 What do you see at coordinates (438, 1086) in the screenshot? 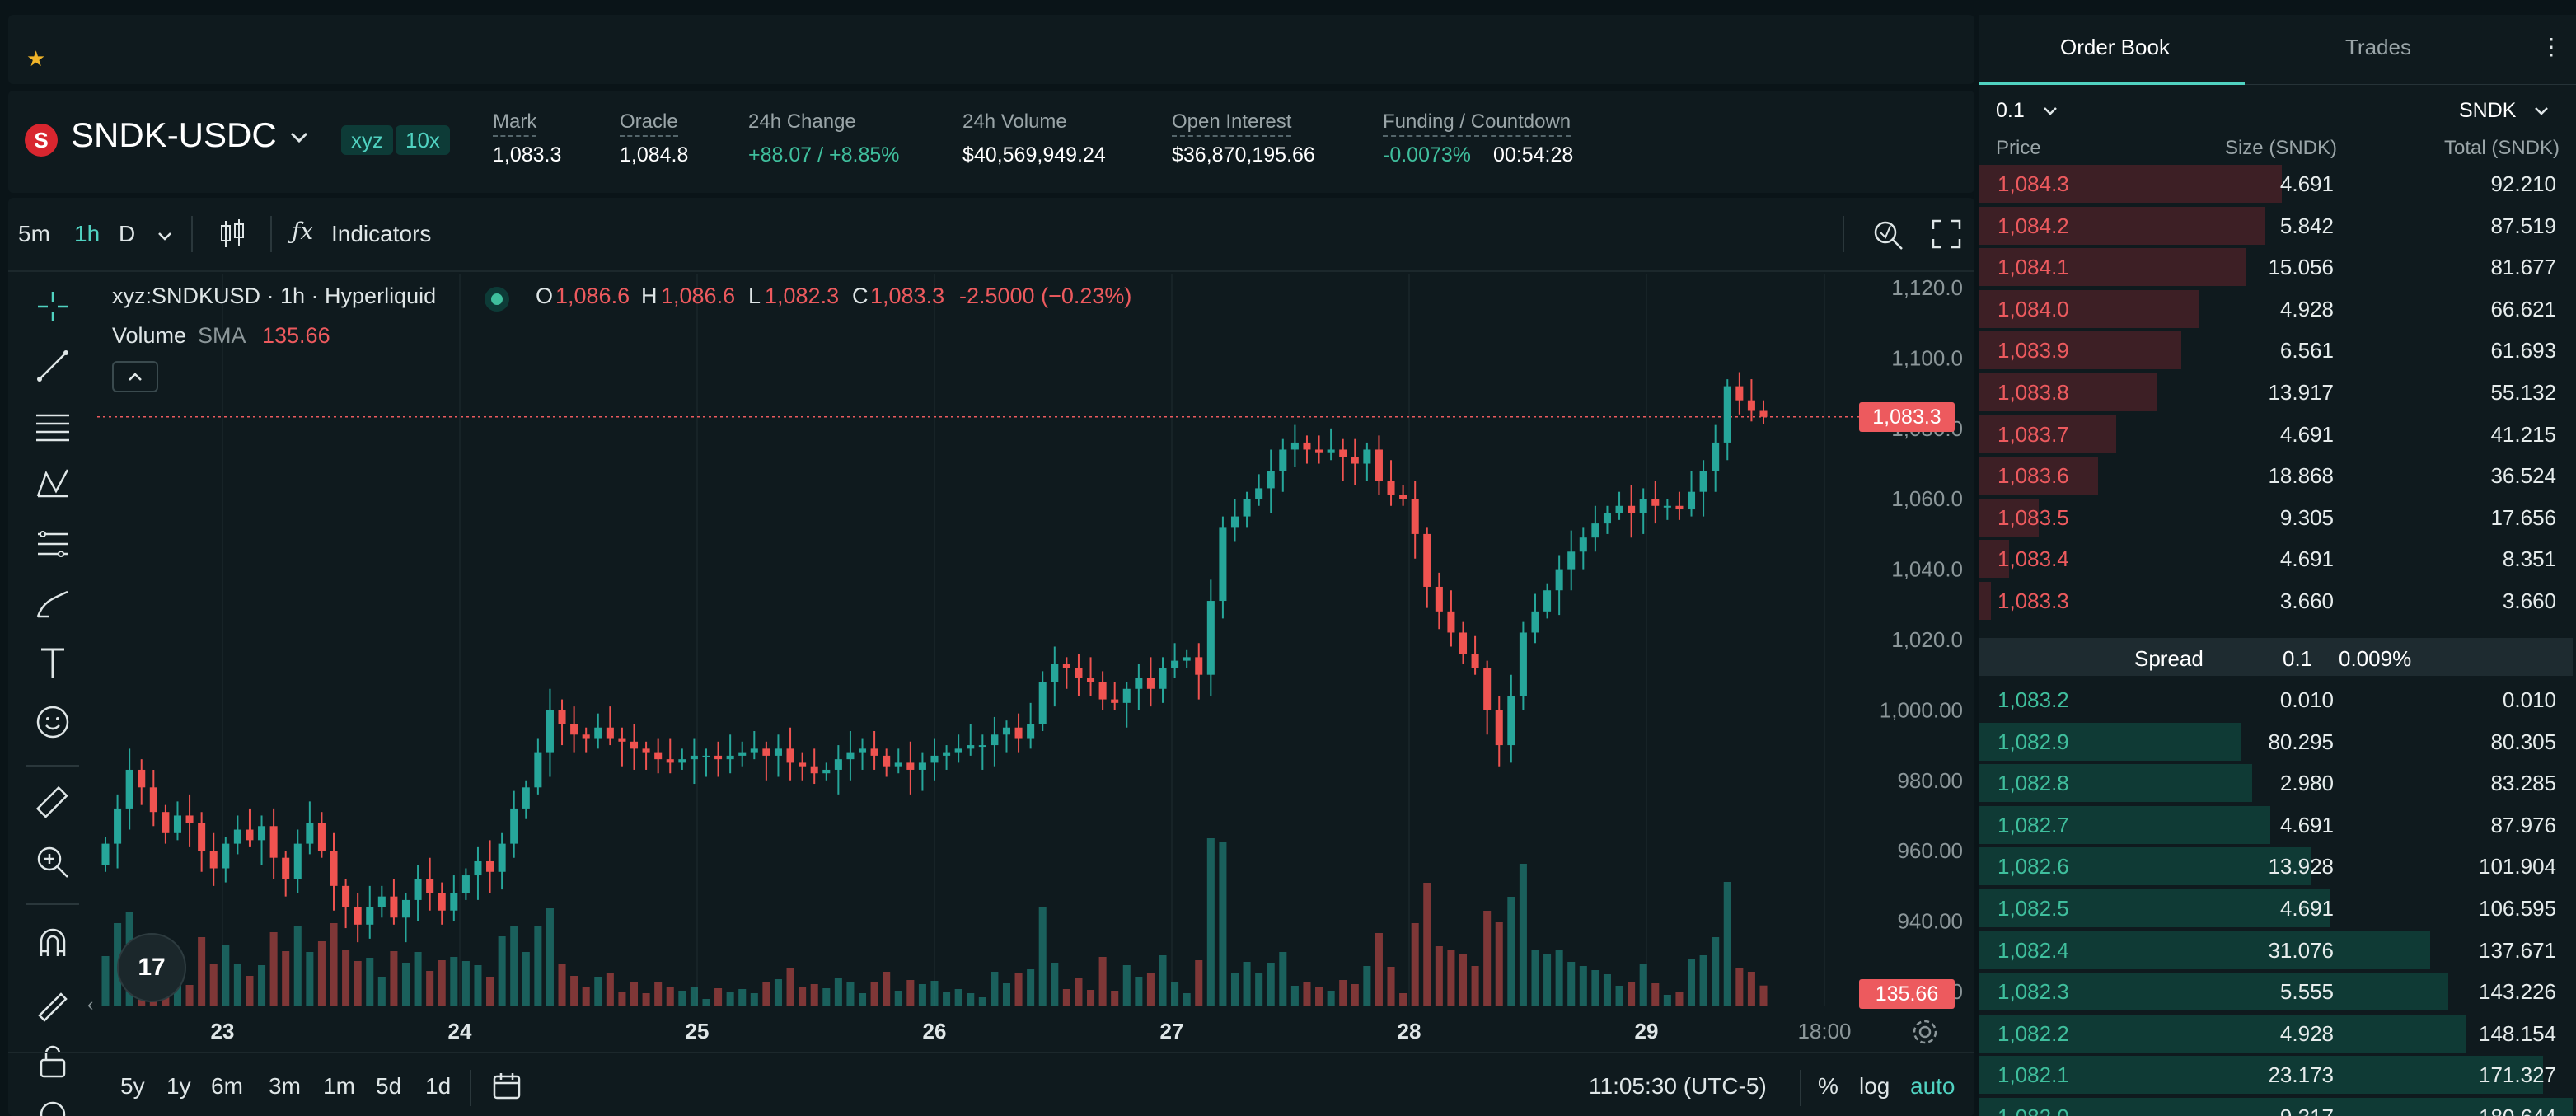
I see `range-1d: 1d` at bounding box center [438, 1086].